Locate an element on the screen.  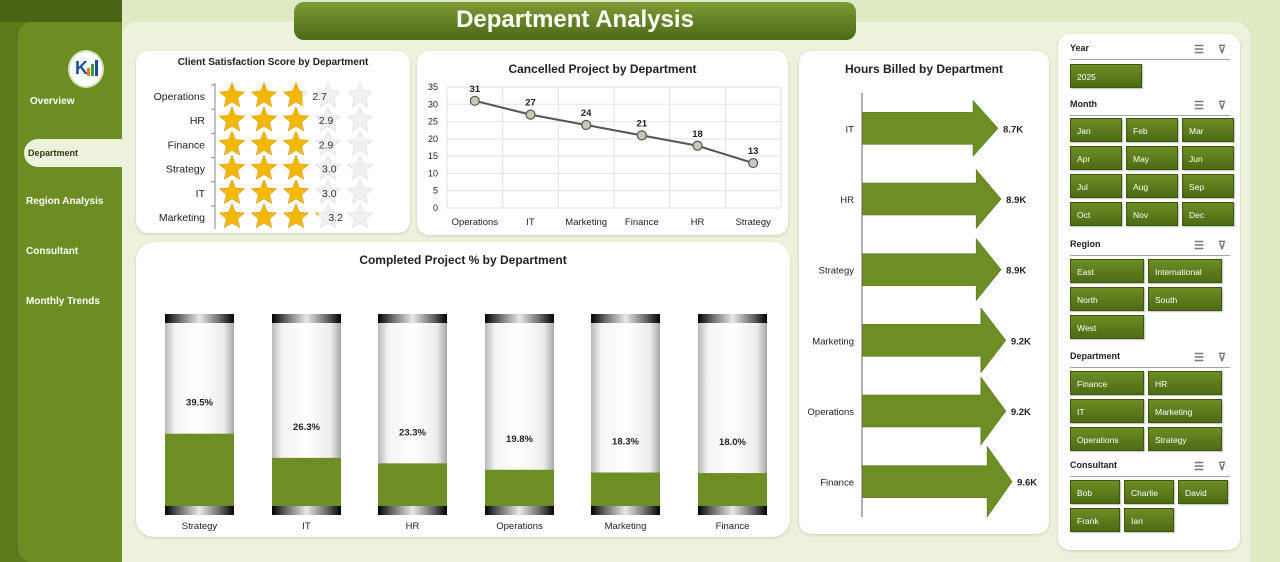
slicer-item-month: Nov is located at coordinates (1152, 214).